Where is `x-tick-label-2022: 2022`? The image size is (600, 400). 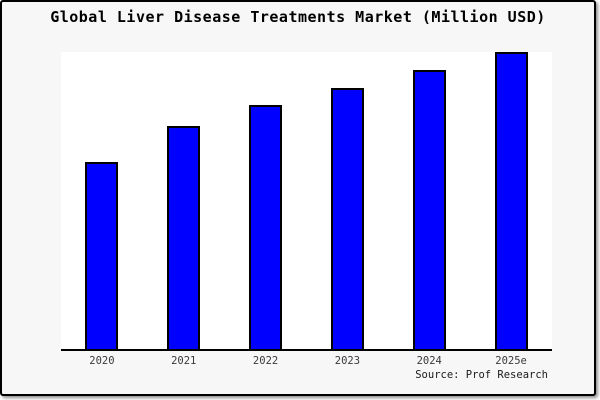 x-tick-label-2022: 2022 is located at coordinates (265, 361).